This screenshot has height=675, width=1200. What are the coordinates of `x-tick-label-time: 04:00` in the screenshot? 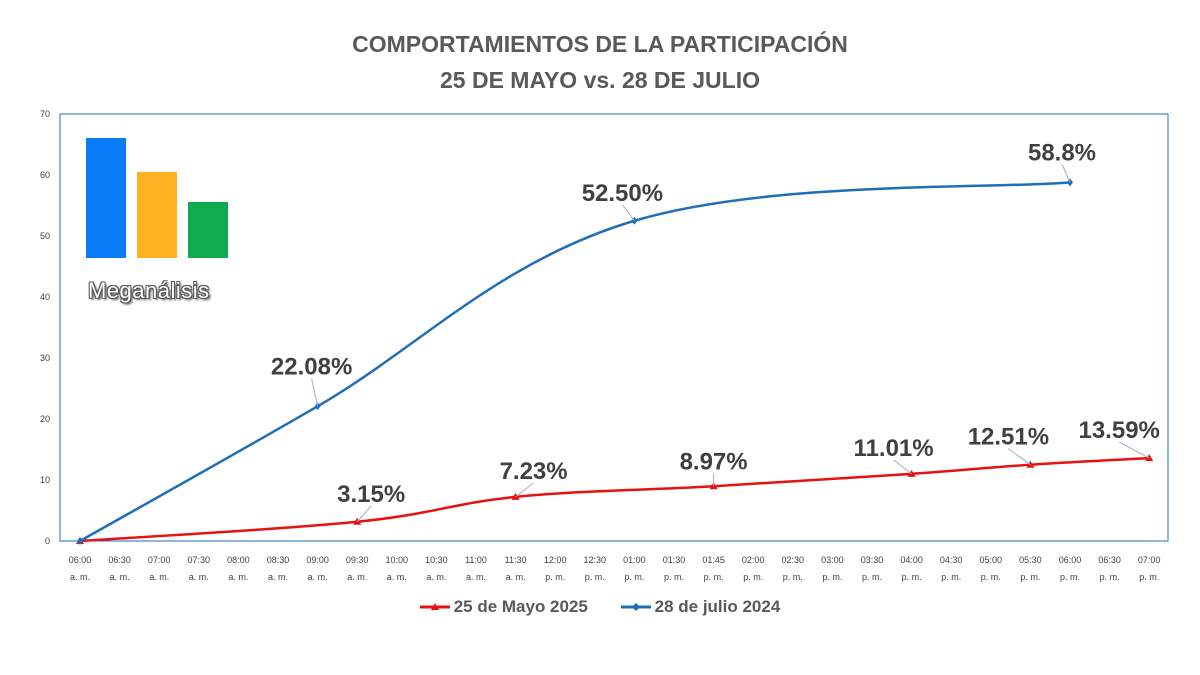 It's located at (911, 560).